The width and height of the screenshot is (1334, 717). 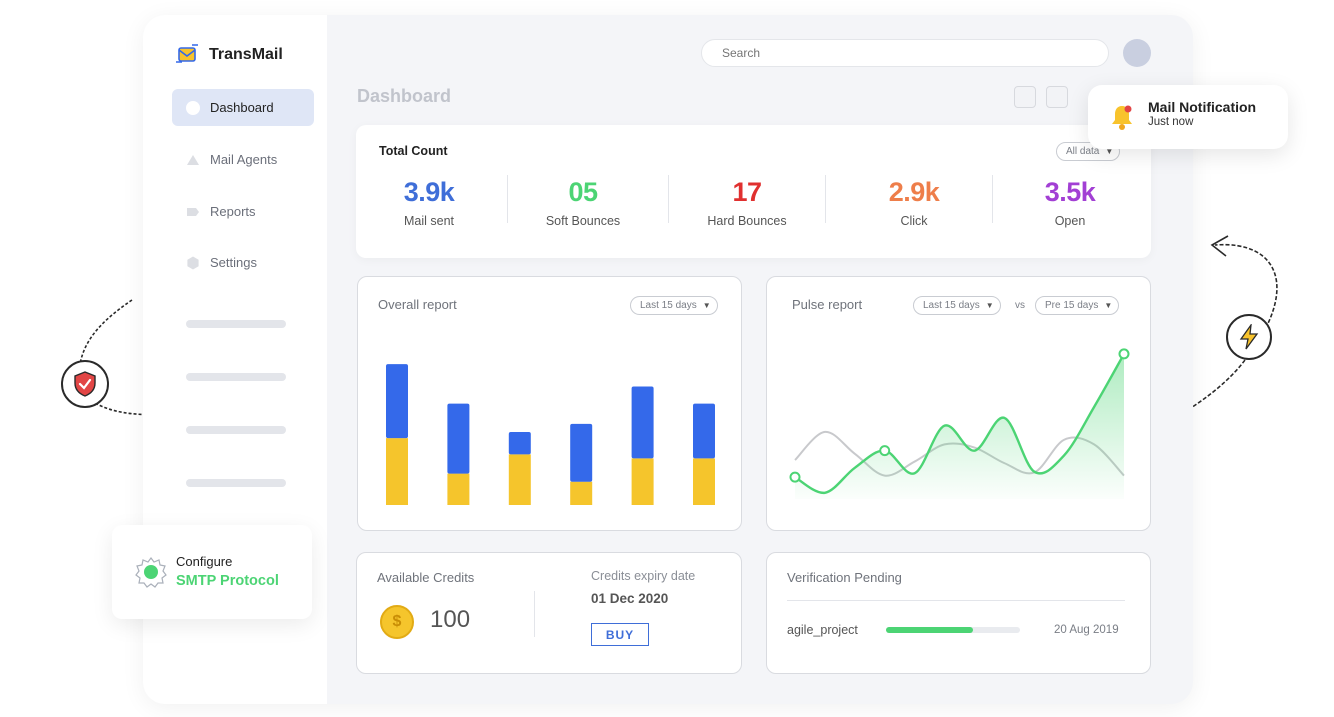 I want to click on gear-icon, so click(x=151, y=572).